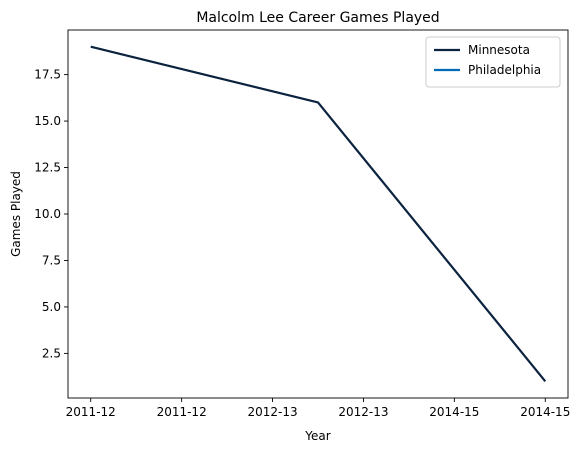 This screenshot has width=582, height=453. Describe the element at coordinates (504, 70) in the screenshot. I see `legend-label: Philadelphia` at that location.